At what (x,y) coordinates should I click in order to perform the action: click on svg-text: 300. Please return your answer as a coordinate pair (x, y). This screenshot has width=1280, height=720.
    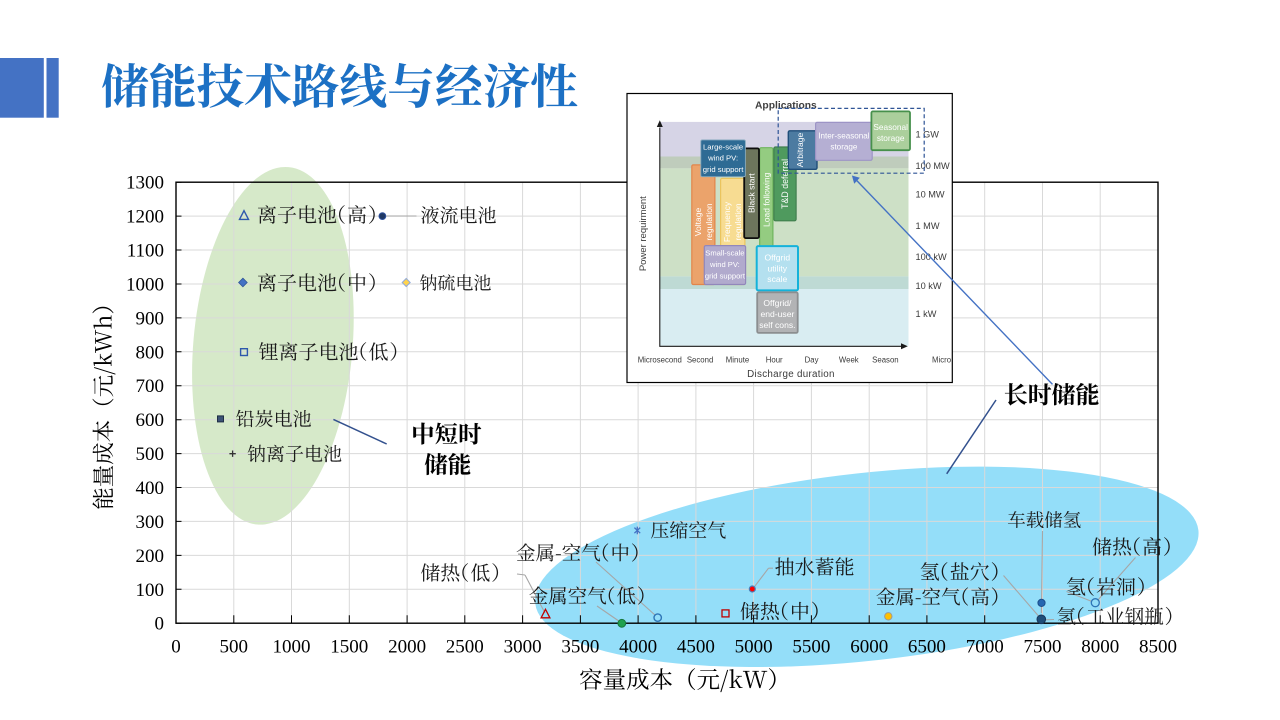
    Looking at the image, I should click on (150, 522).